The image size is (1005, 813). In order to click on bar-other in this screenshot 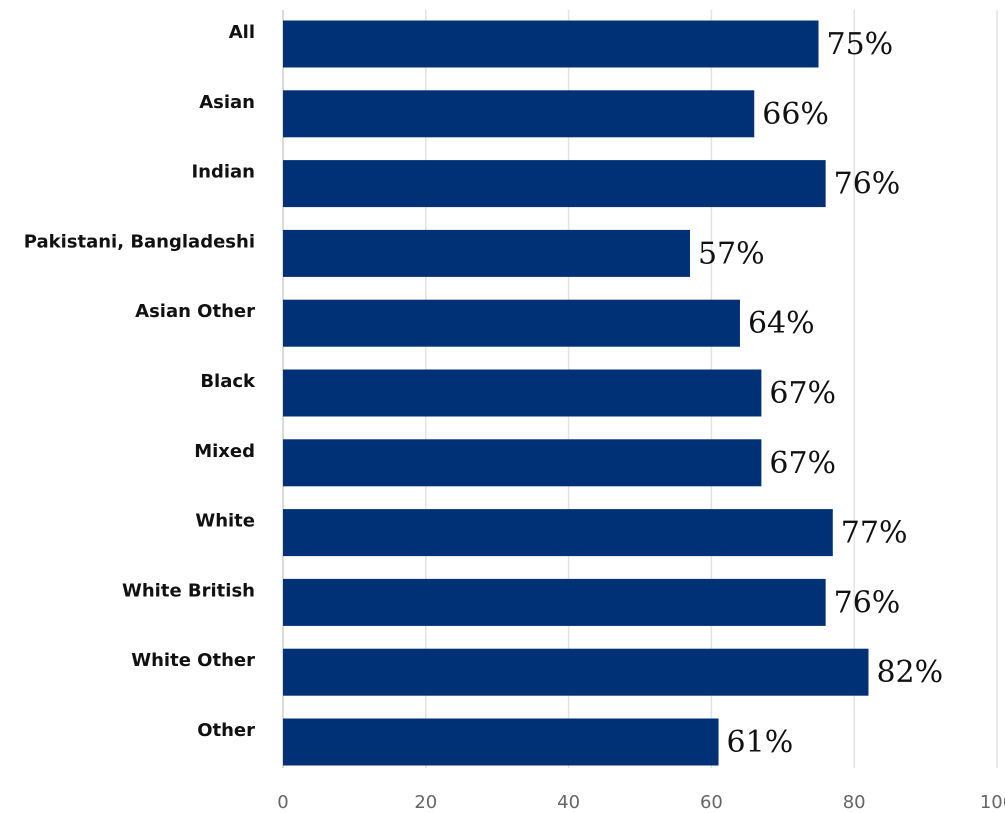, I will do `click(501, 742)`.